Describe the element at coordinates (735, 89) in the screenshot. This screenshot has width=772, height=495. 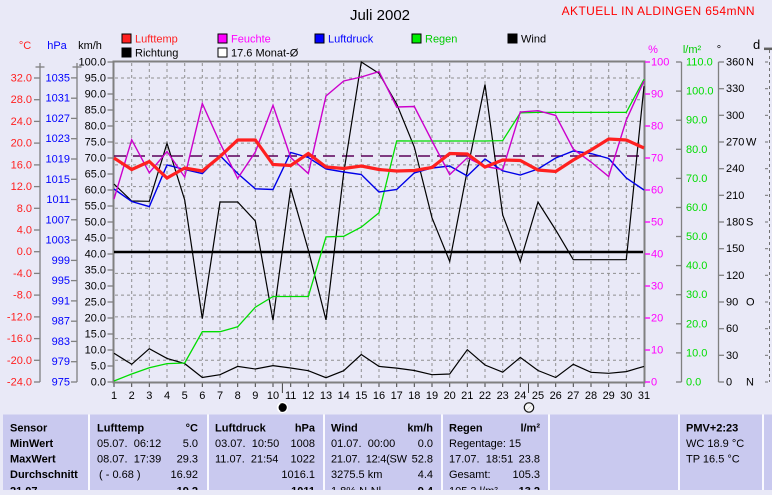
I see `svg-text: 330` at that location.